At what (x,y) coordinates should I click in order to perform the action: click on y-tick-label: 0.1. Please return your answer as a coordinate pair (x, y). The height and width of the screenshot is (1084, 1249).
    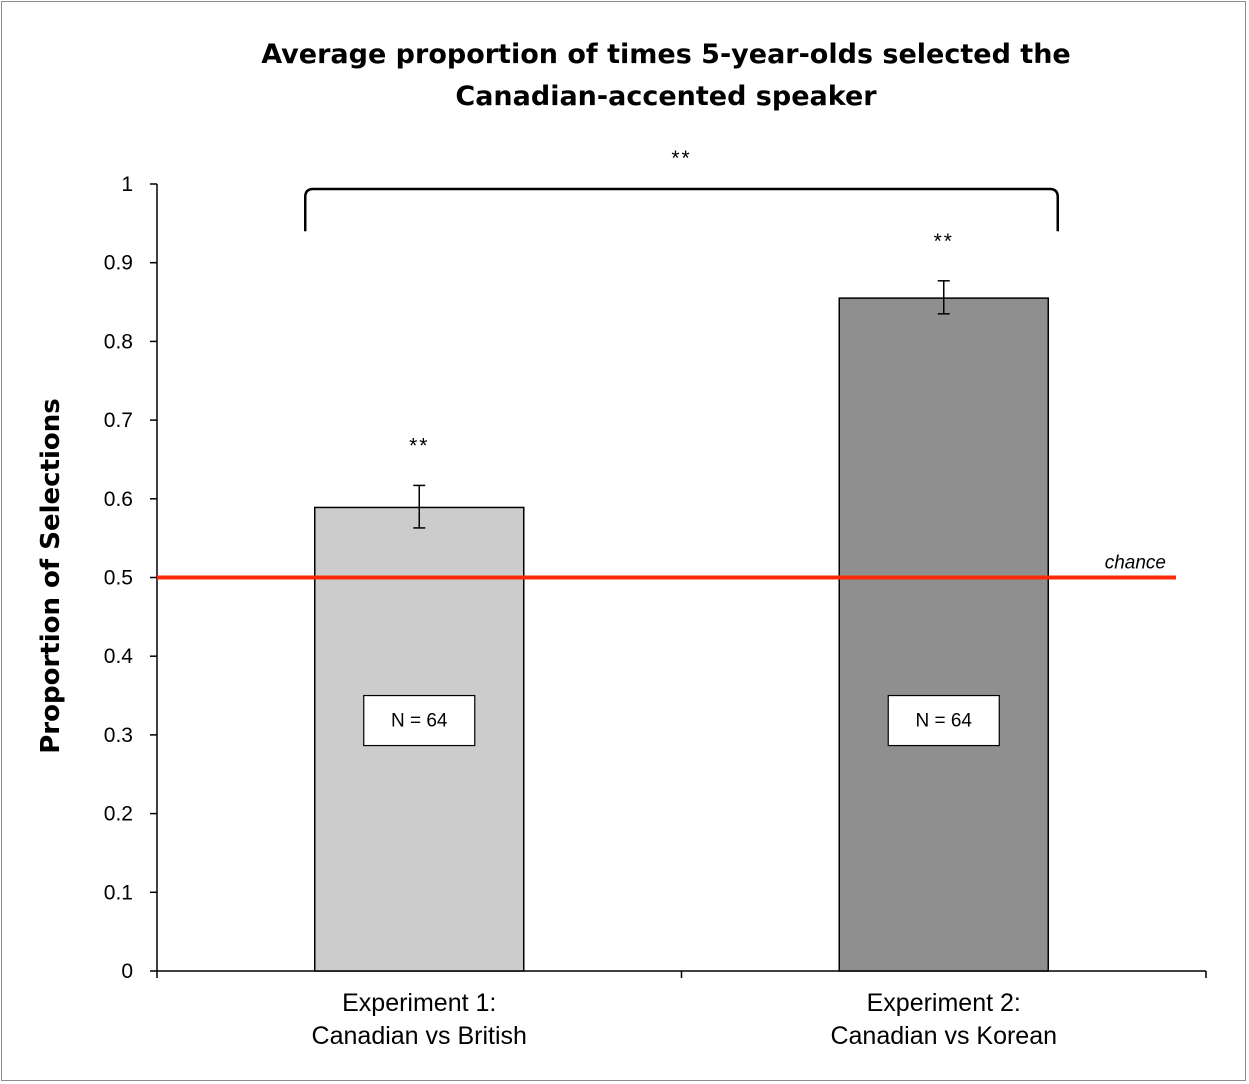
    Looking at the image, I should click on (118, 892).